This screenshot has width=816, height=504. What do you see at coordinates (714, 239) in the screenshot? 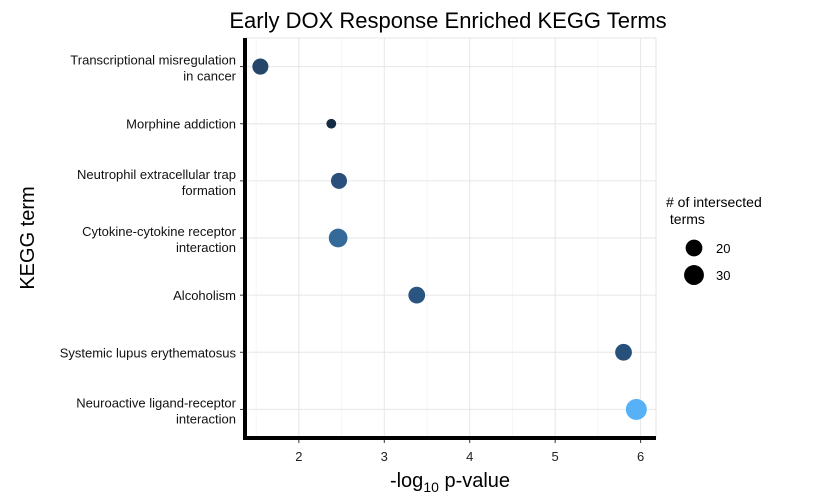
I see `legend: # of intersected terms 20 30` at bounding box center [714, 239].